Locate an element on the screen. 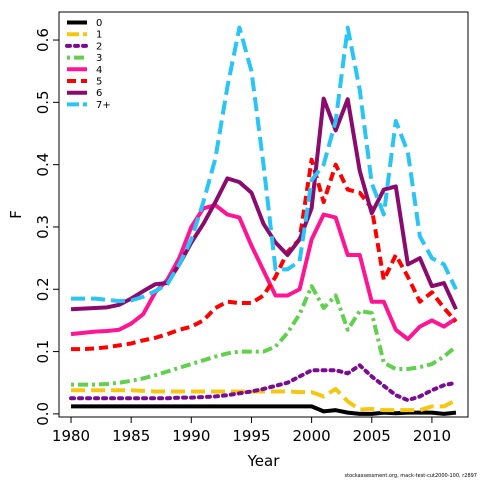 This screenshot has height=480, width=480. x-tick-label: 2010 is located at coordinates (432, 436).